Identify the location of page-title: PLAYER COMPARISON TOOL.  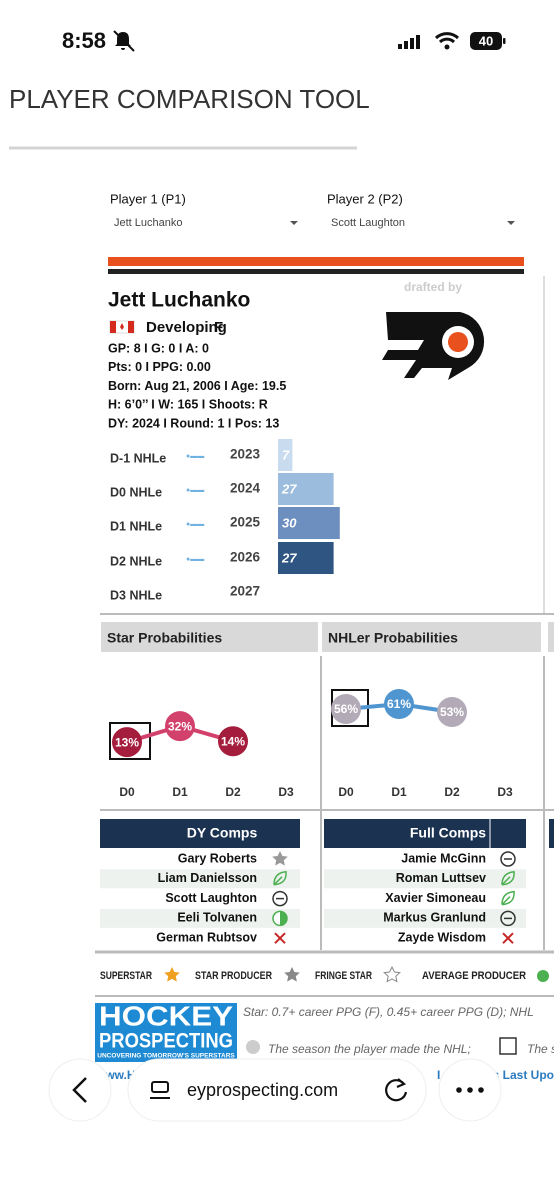
(189, 99).